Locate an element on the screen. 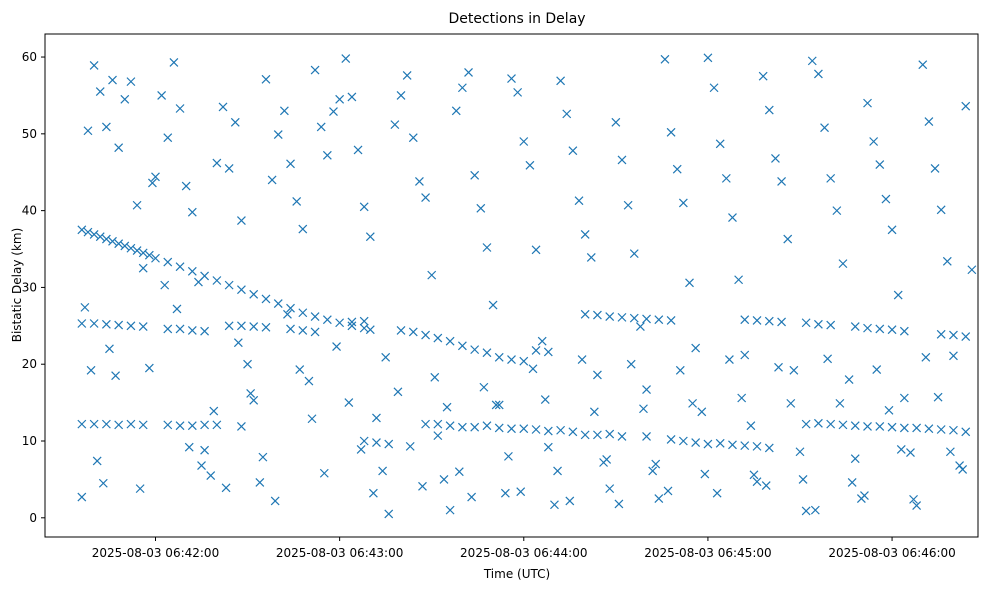  y-axis: 0 10 20 30 40 50 60 is located at coordinates (33, 287).